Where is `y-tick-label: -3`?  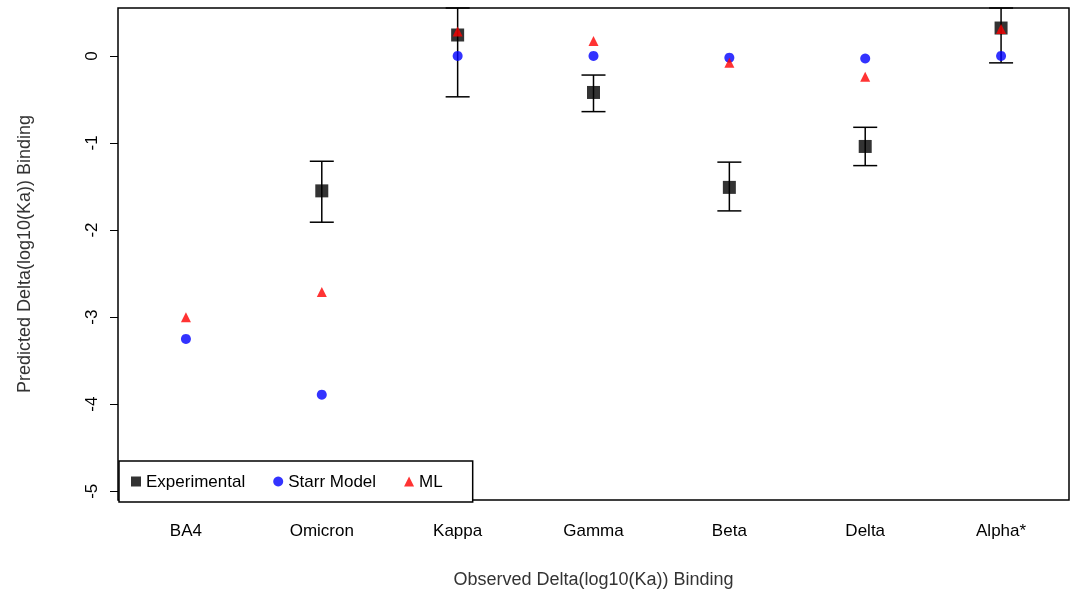 y-tick-label: -3 is located at coordinates (91, 317).